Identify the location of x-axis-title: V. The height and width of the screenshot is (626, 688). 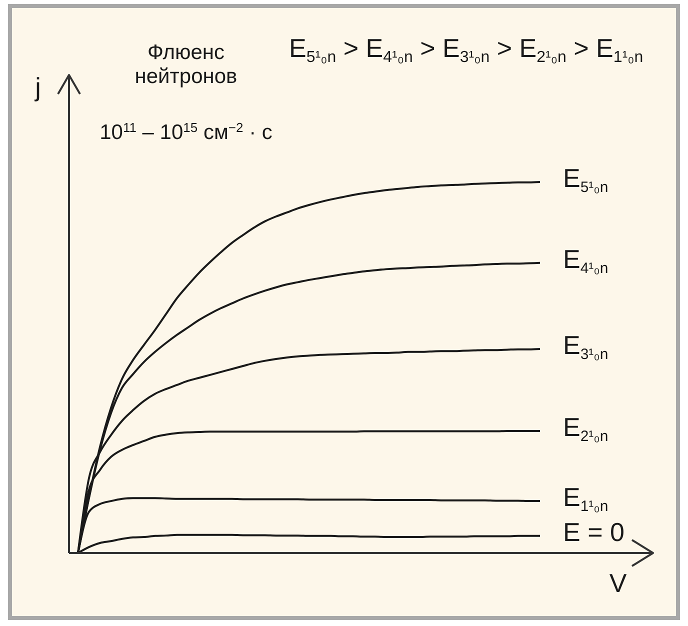
(618, 583).